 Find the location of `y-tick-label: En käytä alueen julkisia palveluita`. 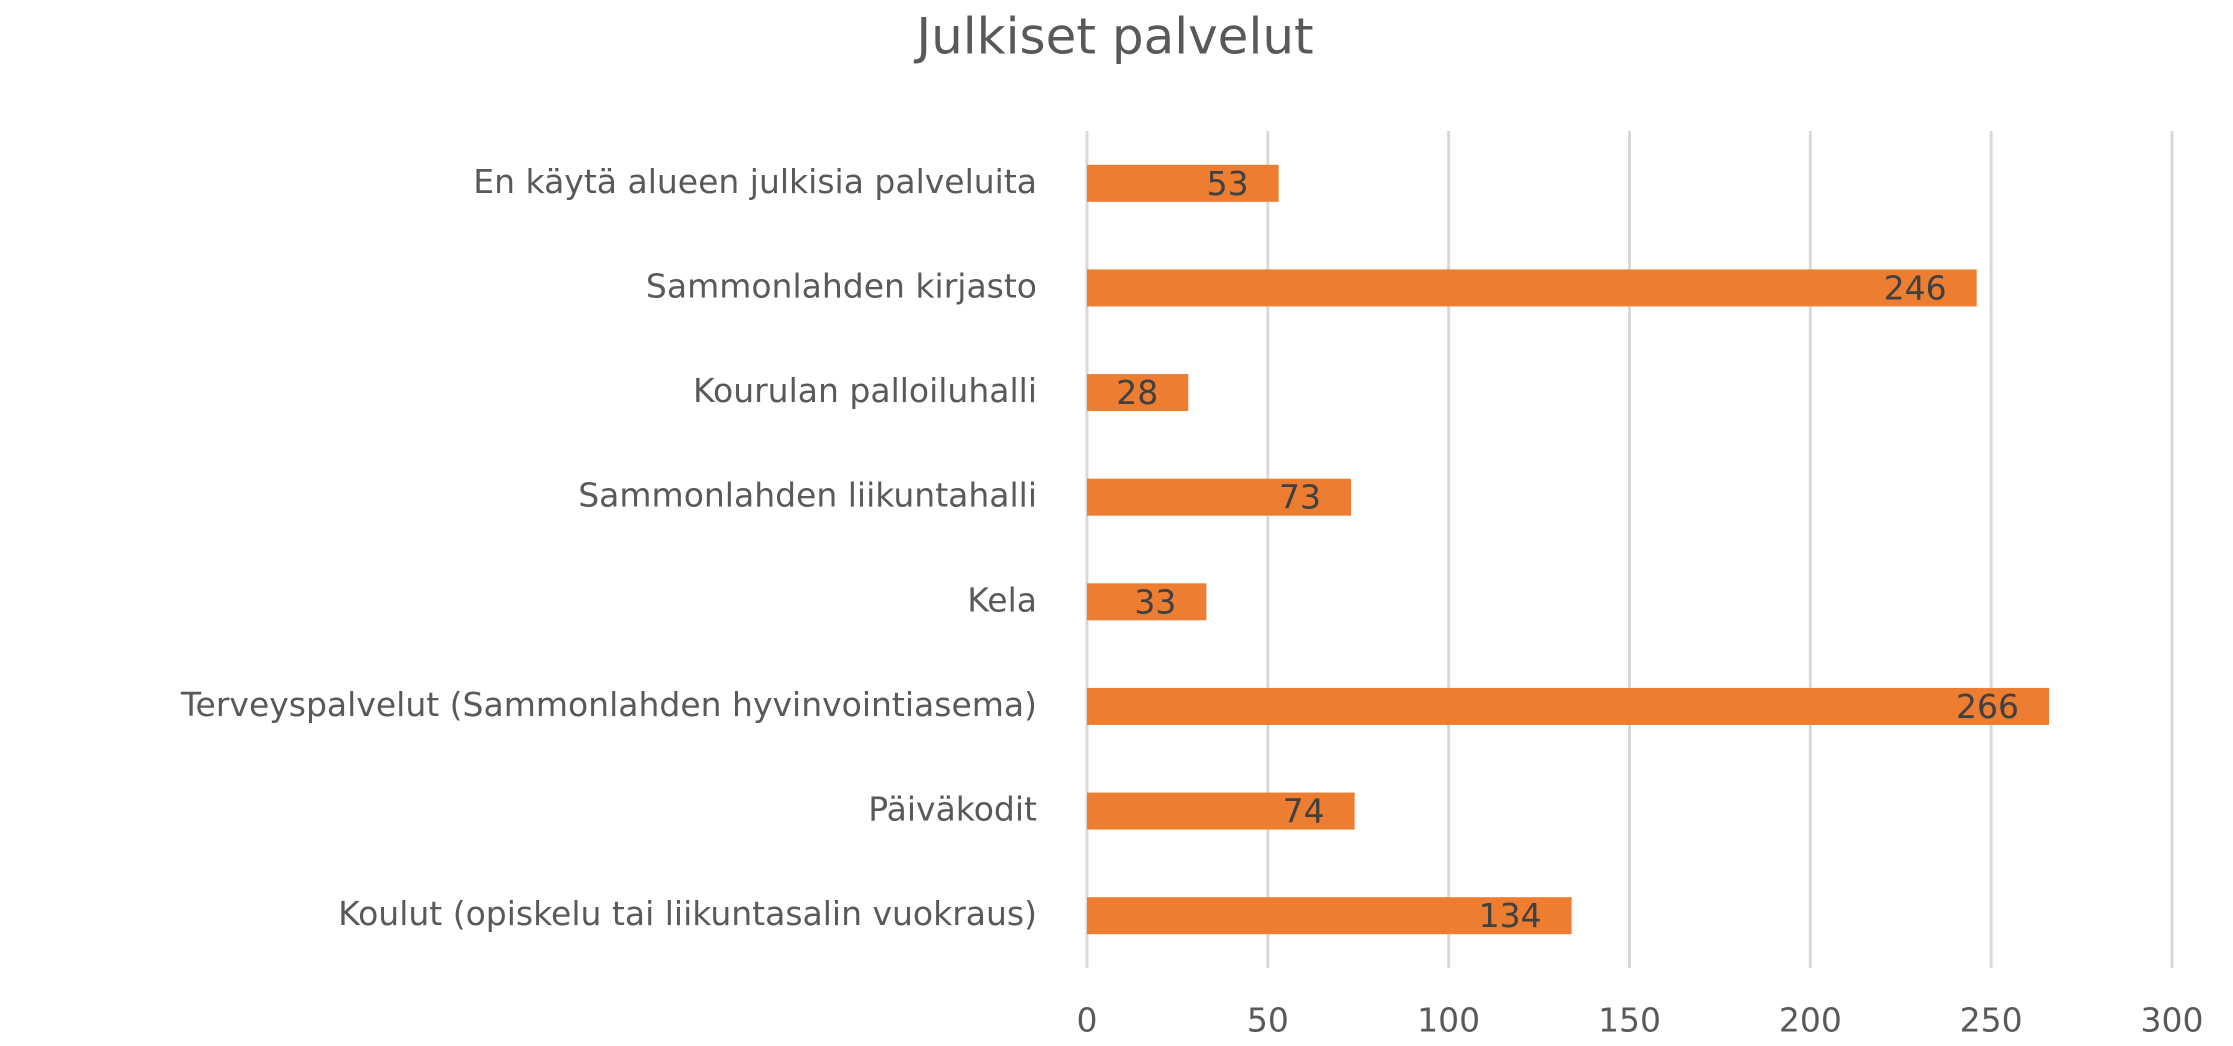

y-tick-label: En käytä alueen julkisia palveluita is located at coordinates (755, 181).